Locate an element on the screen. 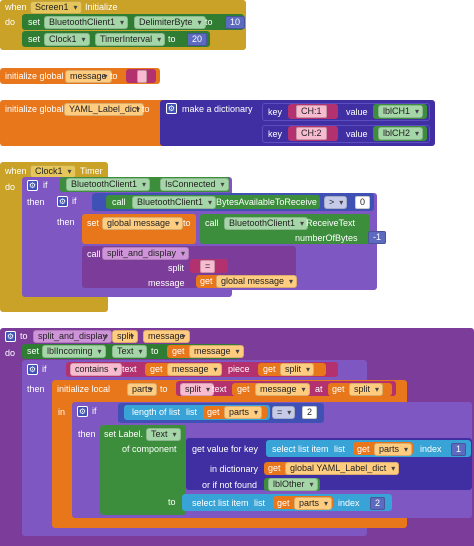  empty-text-value is located at coordinates (142, 76).